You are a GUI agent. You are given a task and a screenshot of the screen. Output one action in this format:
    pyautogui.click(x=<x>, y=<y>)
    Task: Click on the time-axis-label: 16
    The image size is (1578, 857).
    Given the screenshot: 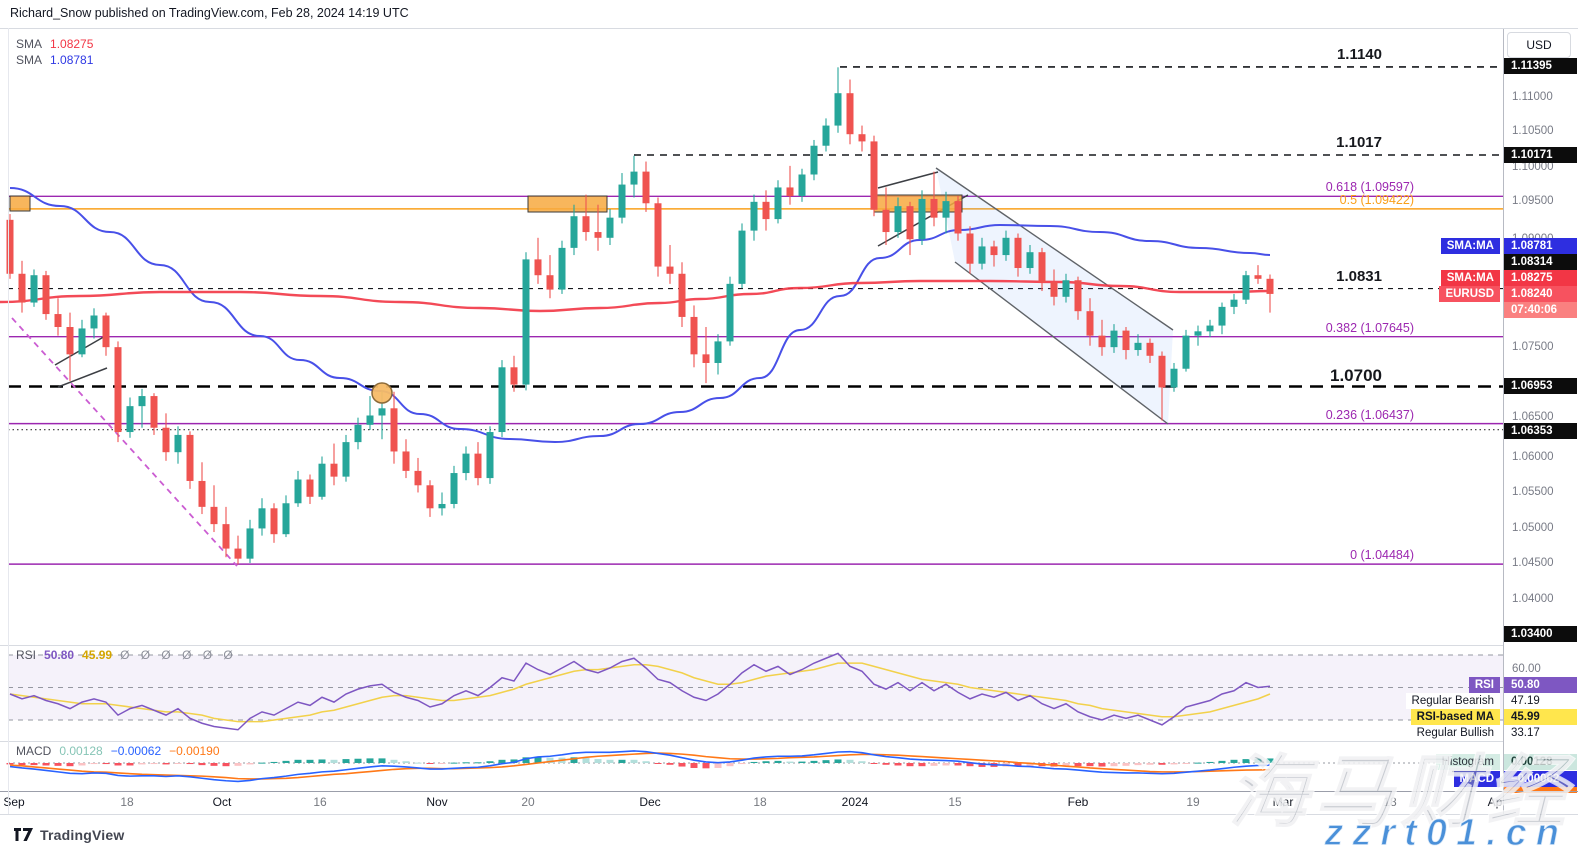 What is the action you would take?
    pyautogui.click(x=320, y=802)
    